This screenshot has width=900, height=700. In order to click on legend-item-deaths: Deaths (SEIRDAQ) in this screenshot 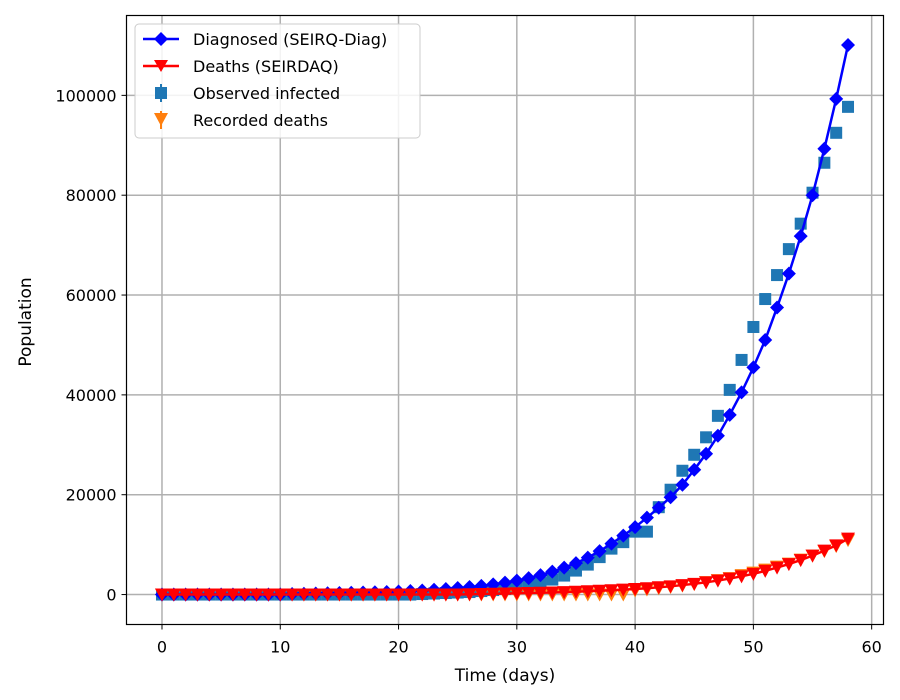, I will do `click(241, 66)`.